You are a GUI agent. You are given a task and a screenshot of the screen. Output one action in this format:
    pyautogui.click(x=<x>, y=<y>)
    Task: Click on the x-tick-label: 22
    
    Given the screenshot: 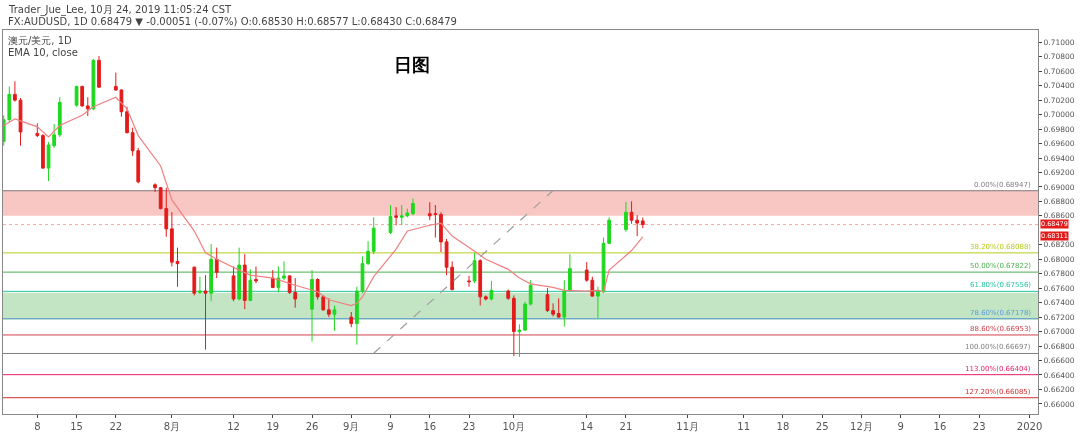 What is the action you would take?
    pyautogui.click(x=116, y=426)
    